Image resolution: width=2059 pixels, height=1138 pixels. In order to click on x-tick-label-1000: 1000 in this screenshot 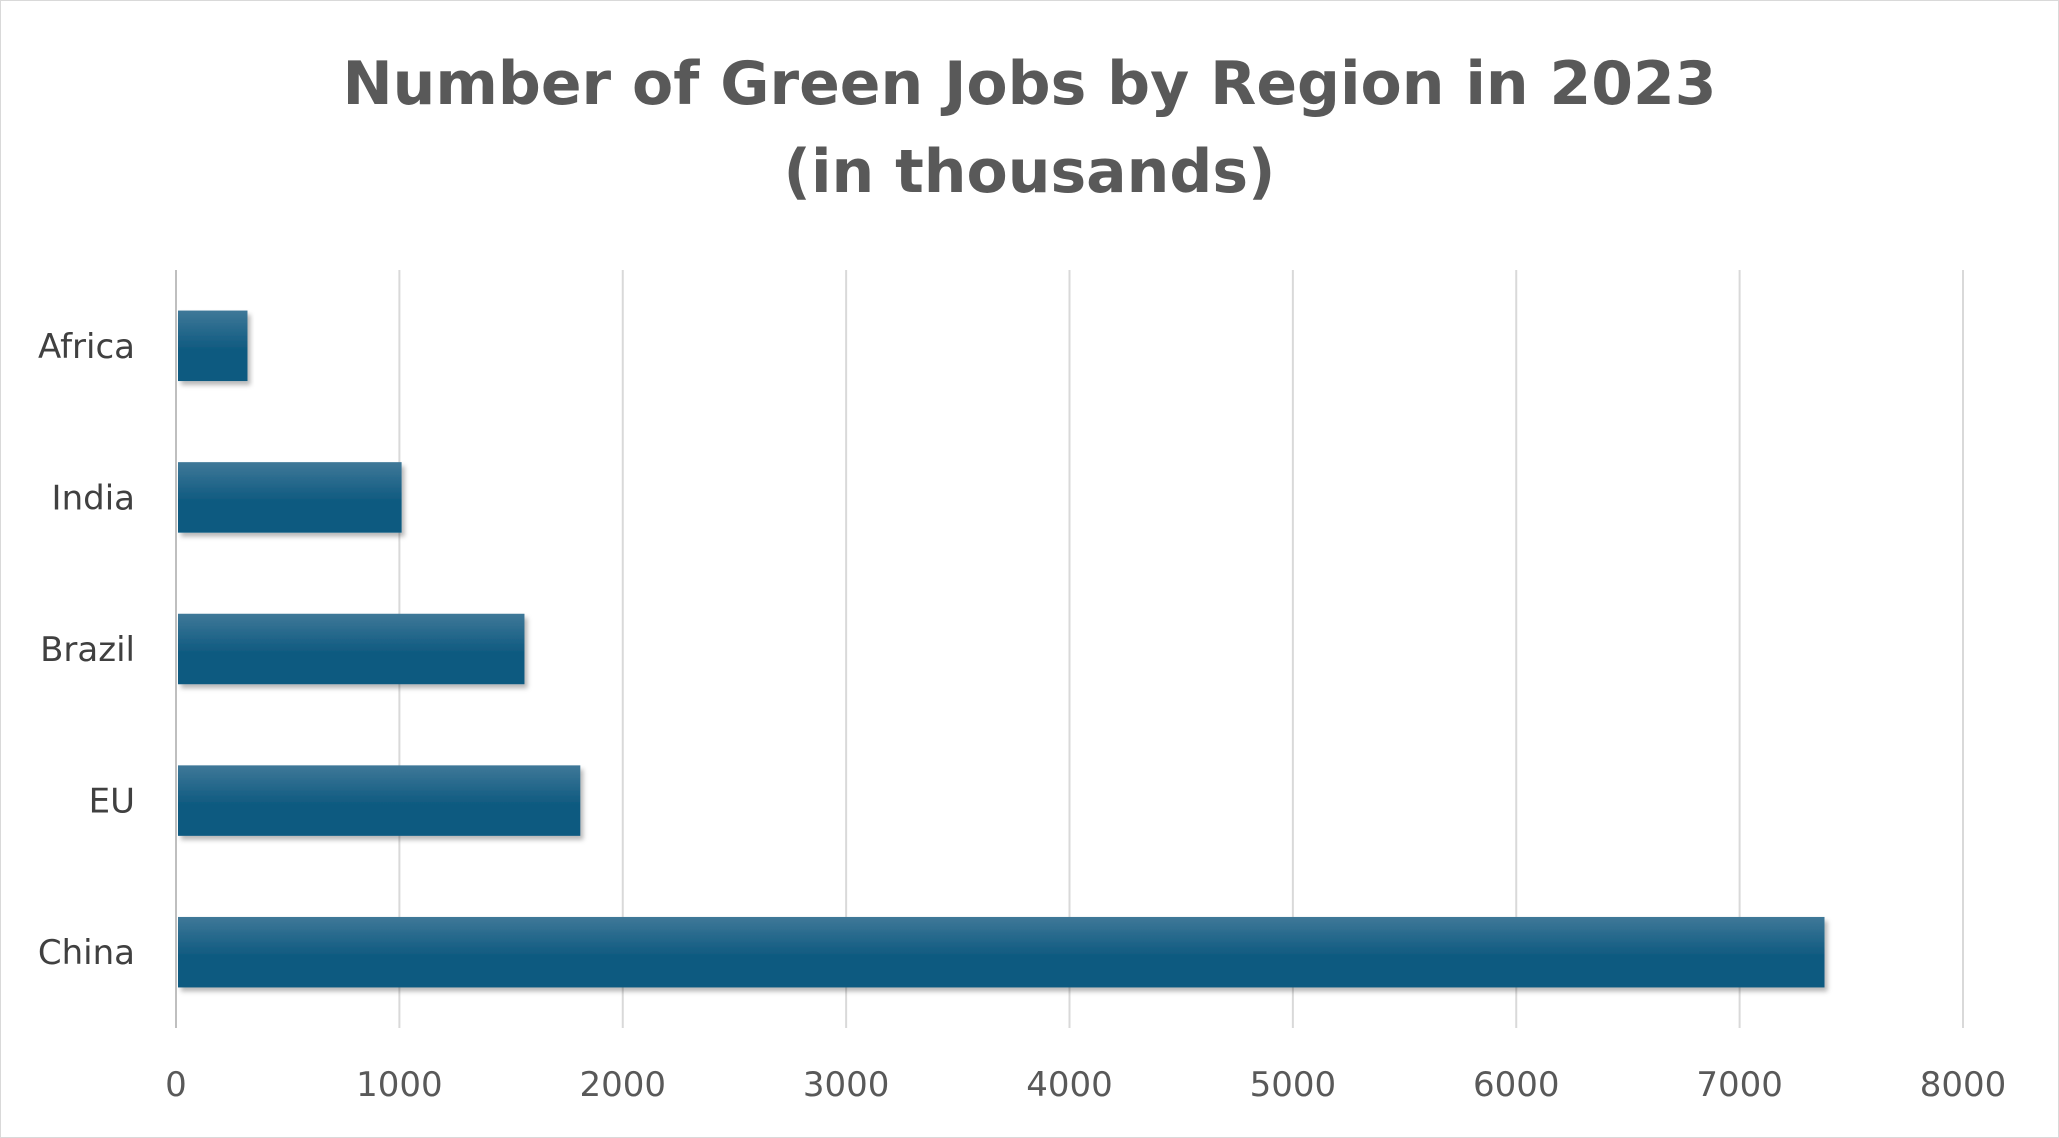, I will do `click(399, 1085)`.